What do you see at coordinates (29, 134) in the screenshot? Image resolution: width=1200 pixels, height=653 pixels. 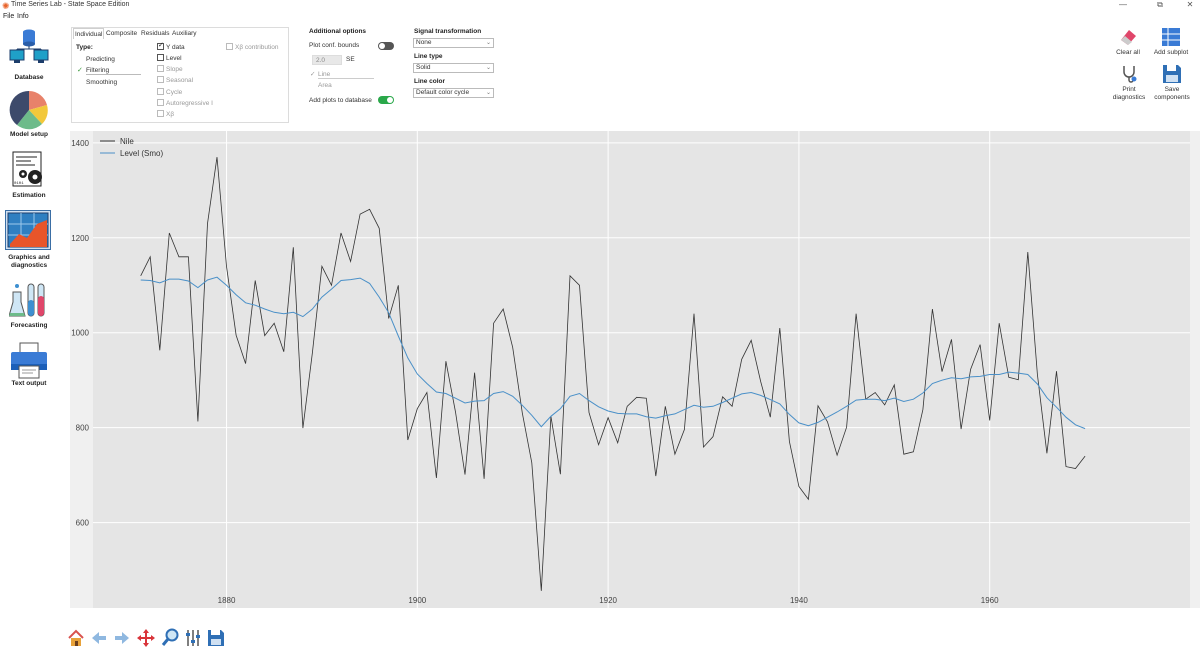 I see `sidebar-label-model-setup: Model setup` at bounding box center [29, 134].